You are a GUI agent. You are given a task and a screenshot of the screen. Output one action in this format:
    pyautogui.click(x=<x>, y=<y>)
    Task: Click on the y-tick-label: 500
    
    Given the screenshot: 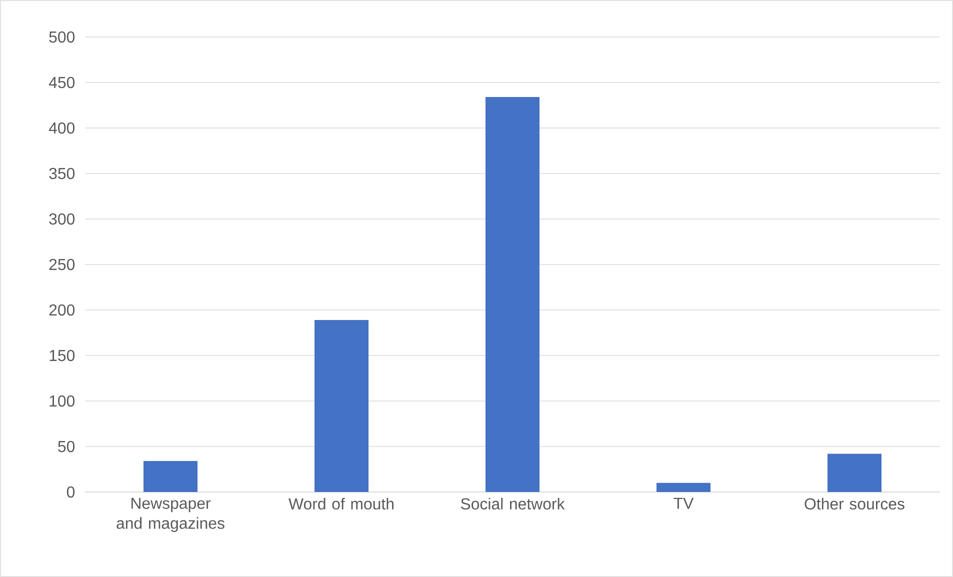 What is the action you would take?
    pyautogui.click(x=62, y=37)
    